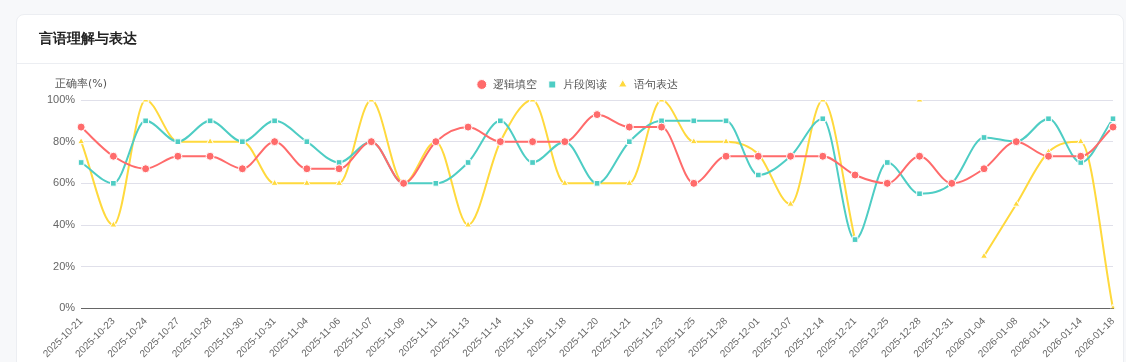 Image resolution: width=1126 pixels, height=362 pixels. What do you see at coordinates (88, 39) in the screenshot?
I see `chart-title: 言语理解与表达` at bounding box center [88, 39].